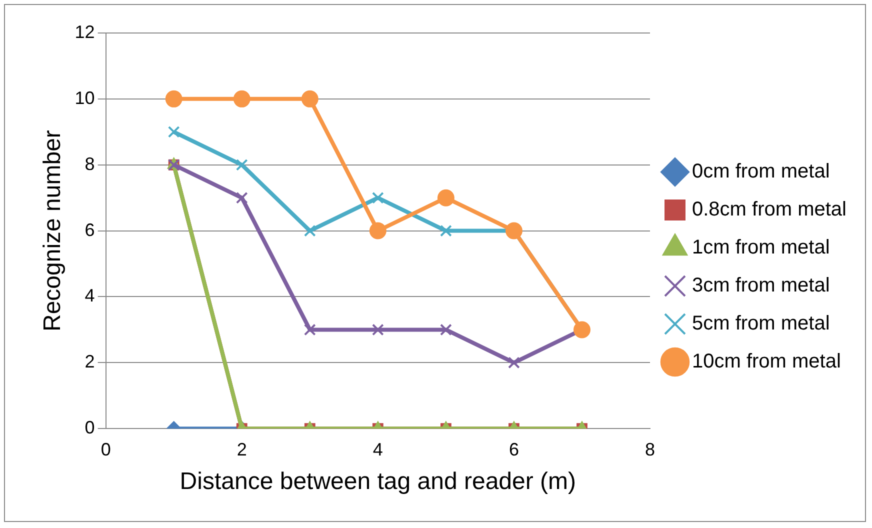 The image size is (872, 528). Describe the element at coordinates (84, 98) in the screenshot. I see `y-tick-label: 10` at that location.